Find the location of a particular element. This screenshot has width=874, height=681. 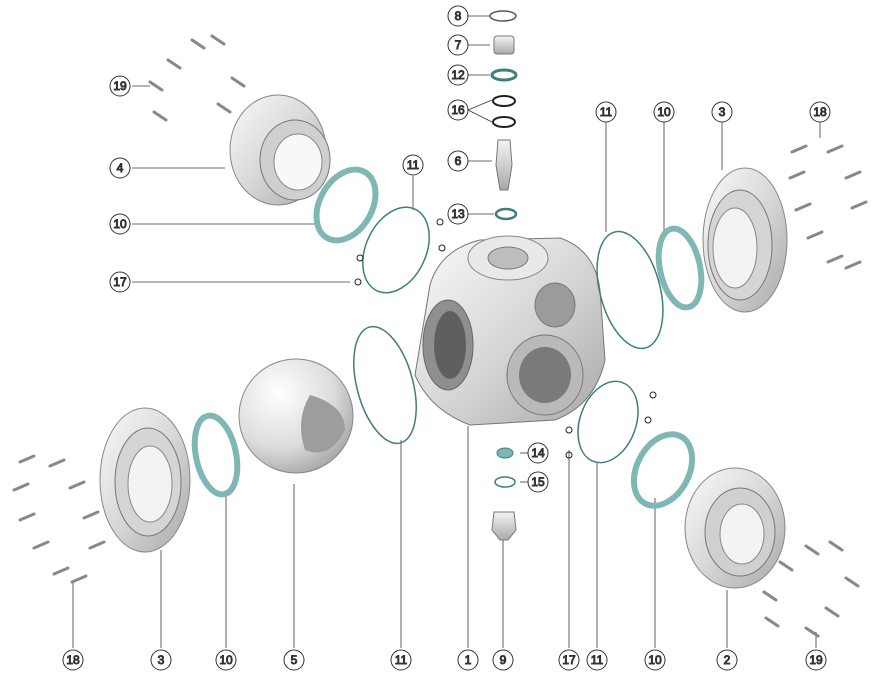

callout-10-bottom-right: 10 is located at coordinates (655, 660).